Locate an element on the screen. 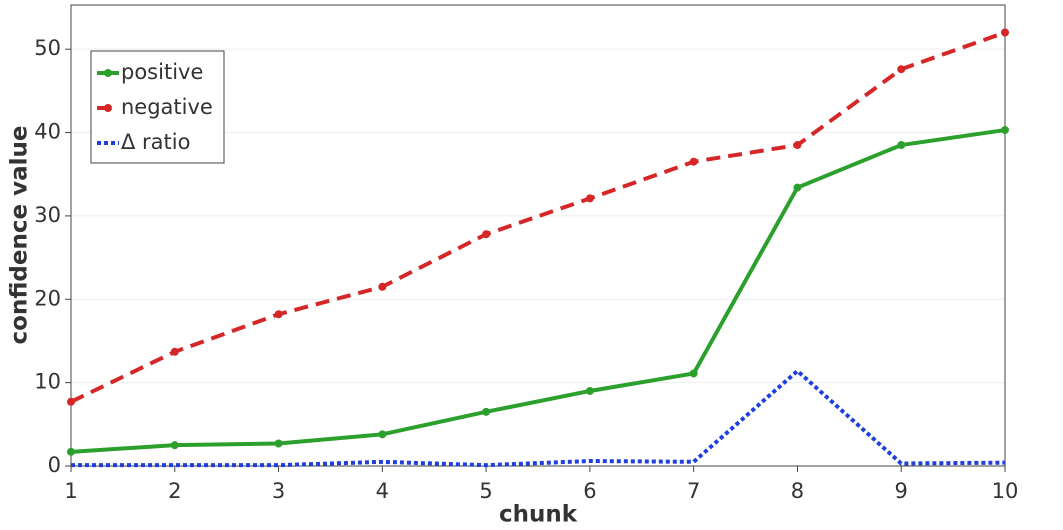  x-tick-label: 4 is located at coordinates (382, 491).